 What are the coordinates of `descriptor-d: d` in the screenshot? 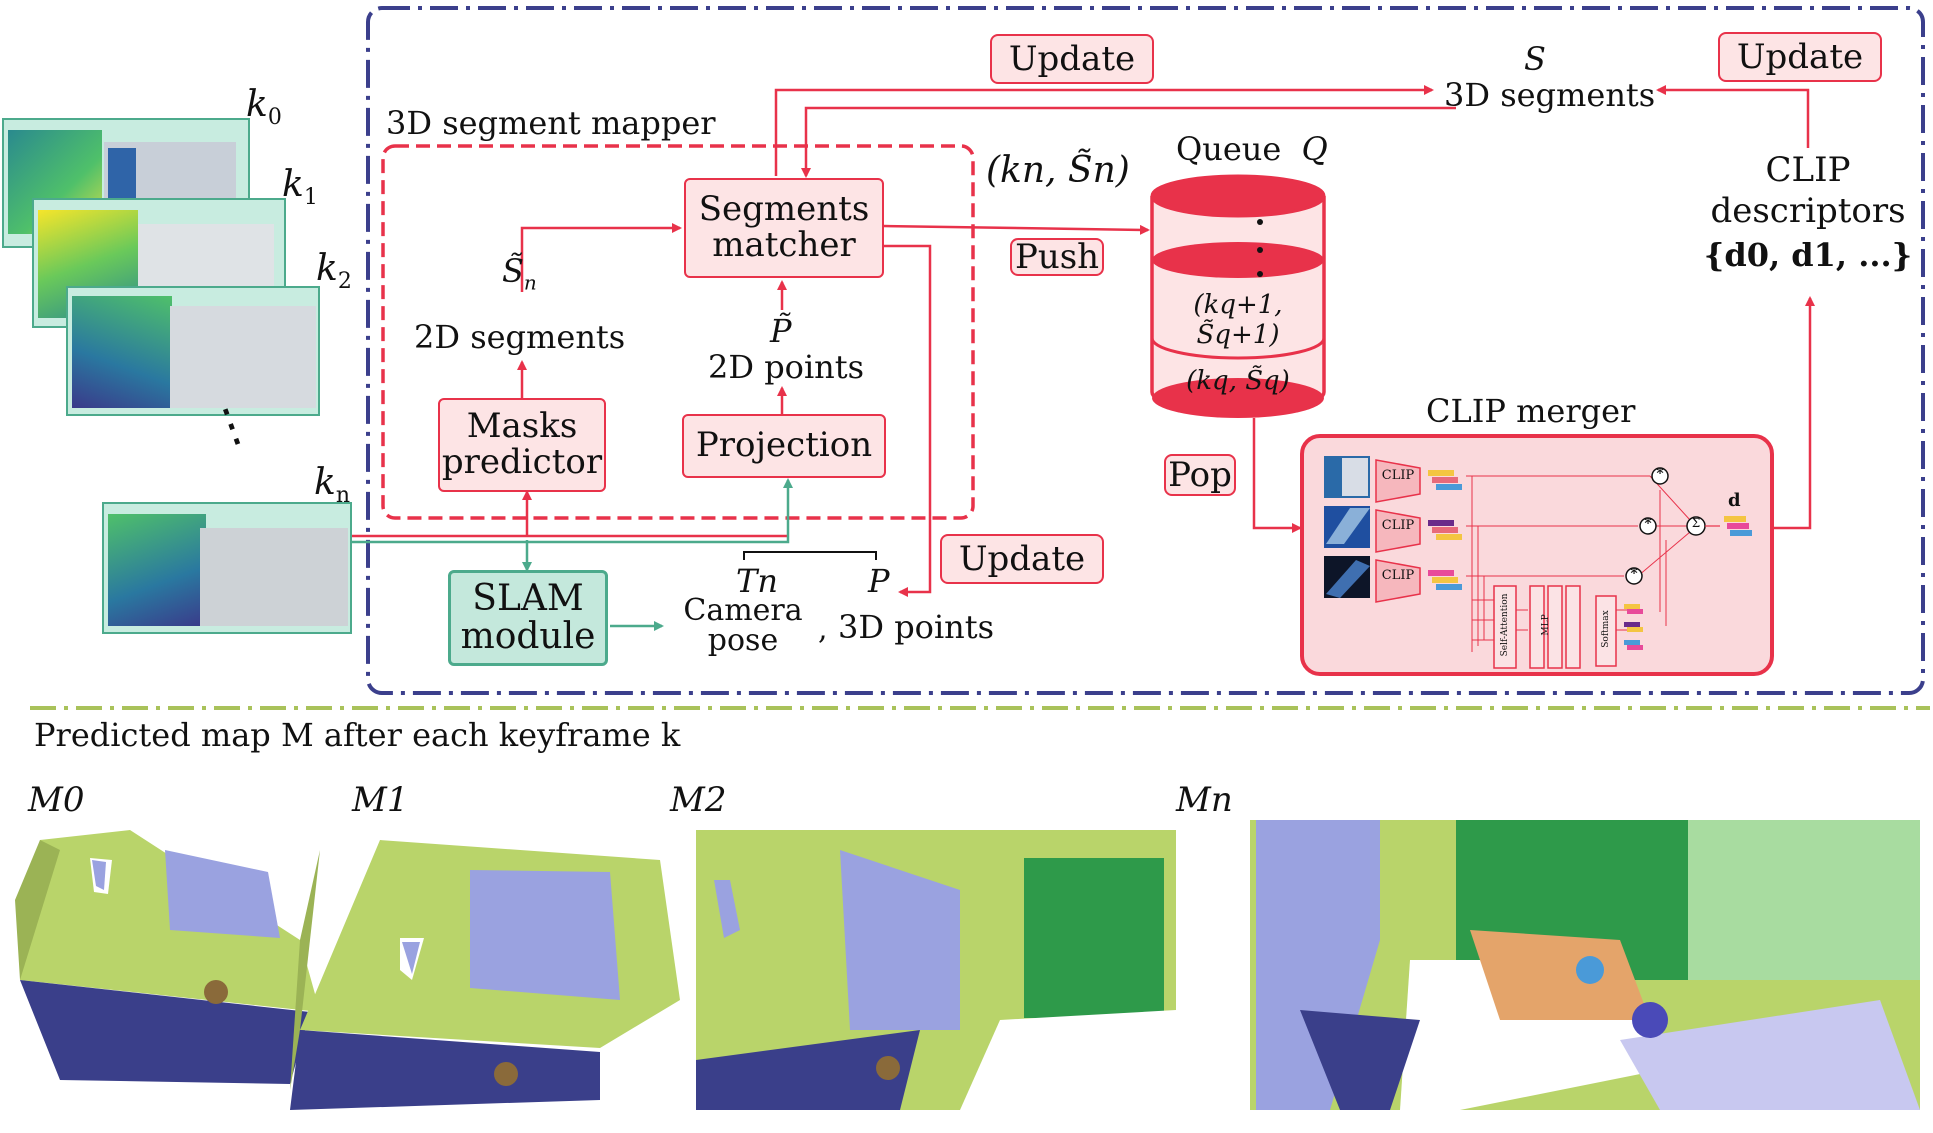 It's located at (1734, 500).